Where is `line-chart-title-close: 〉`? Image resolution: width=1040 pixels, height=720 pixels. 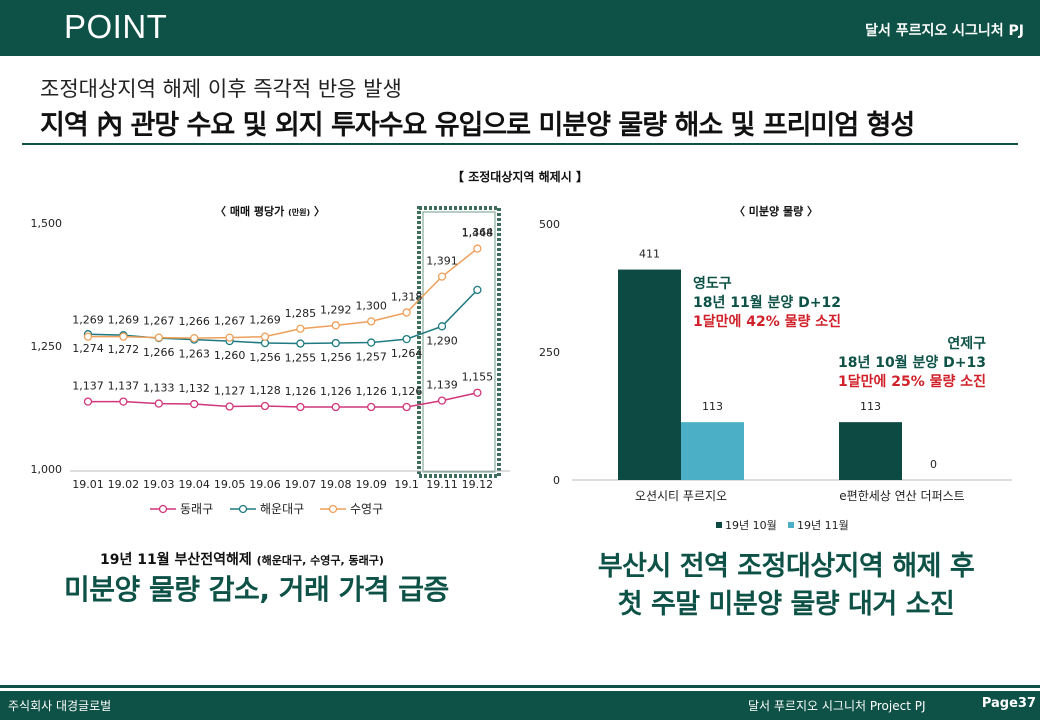
line-chart-title-close: 〉 is located at coordinates (319, 211).